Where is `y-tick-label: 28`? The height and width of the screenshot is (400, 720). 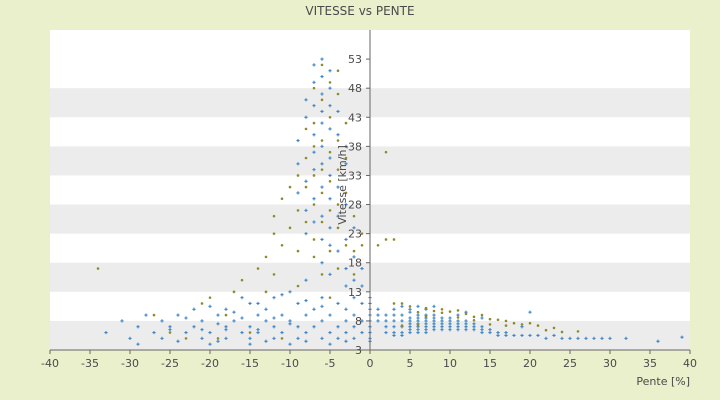
y-tick-label: 28 is located at coordinates (355, 205).